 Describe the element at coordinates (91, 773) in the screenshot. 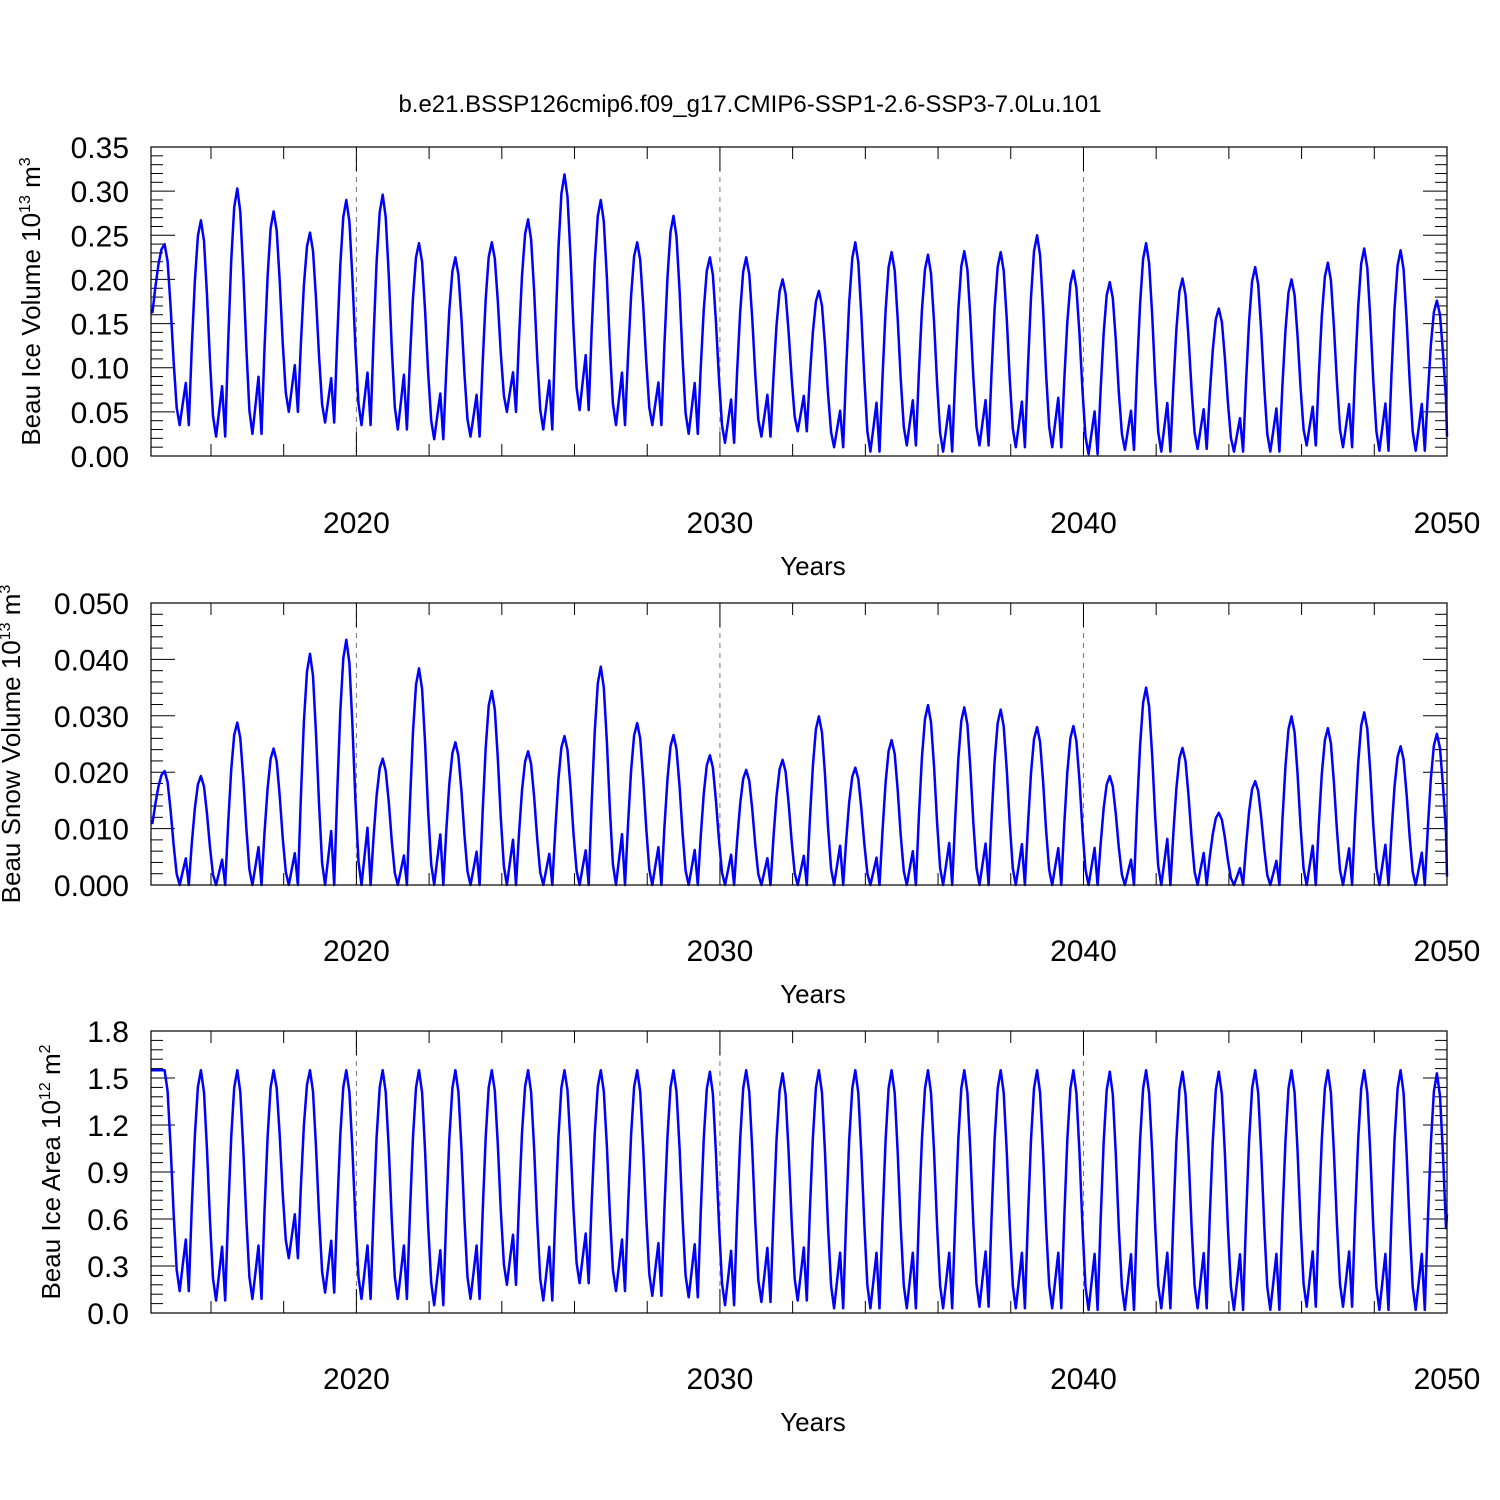

I see `y-tick-label: 0.020` at that location.